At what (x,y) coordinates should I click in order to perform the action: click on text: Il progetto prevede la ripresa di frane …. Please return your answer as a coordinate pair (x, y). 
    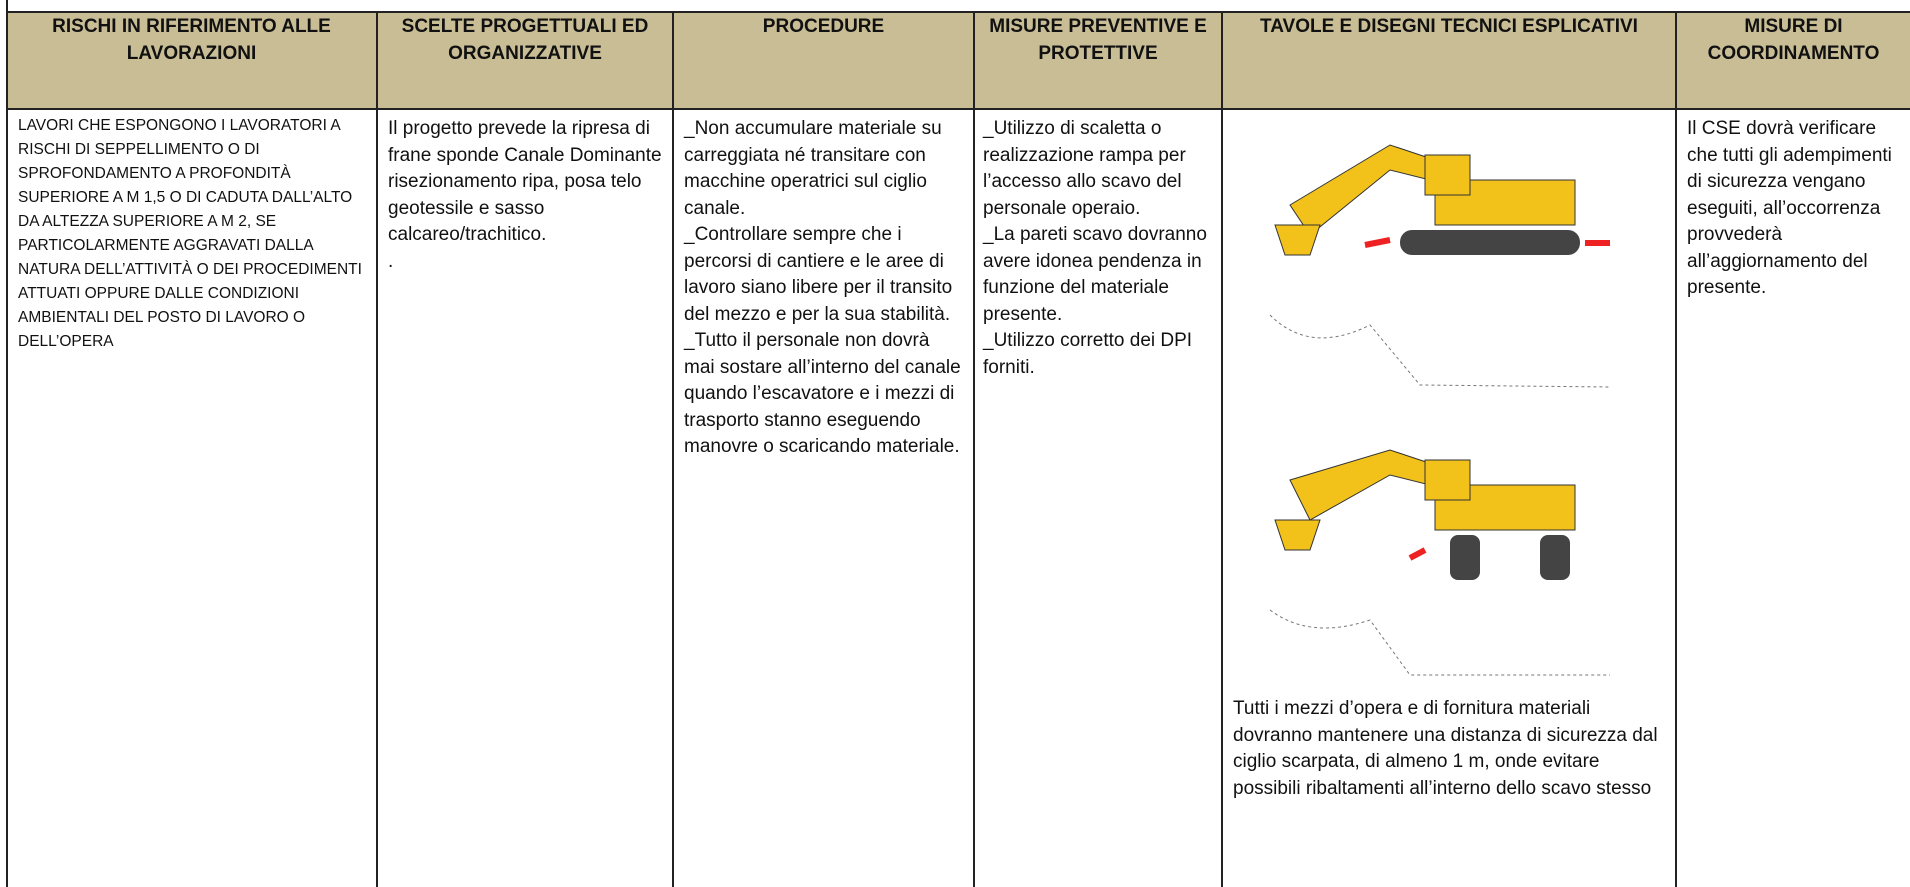
    Looking at the image, I should click on (525, 181).